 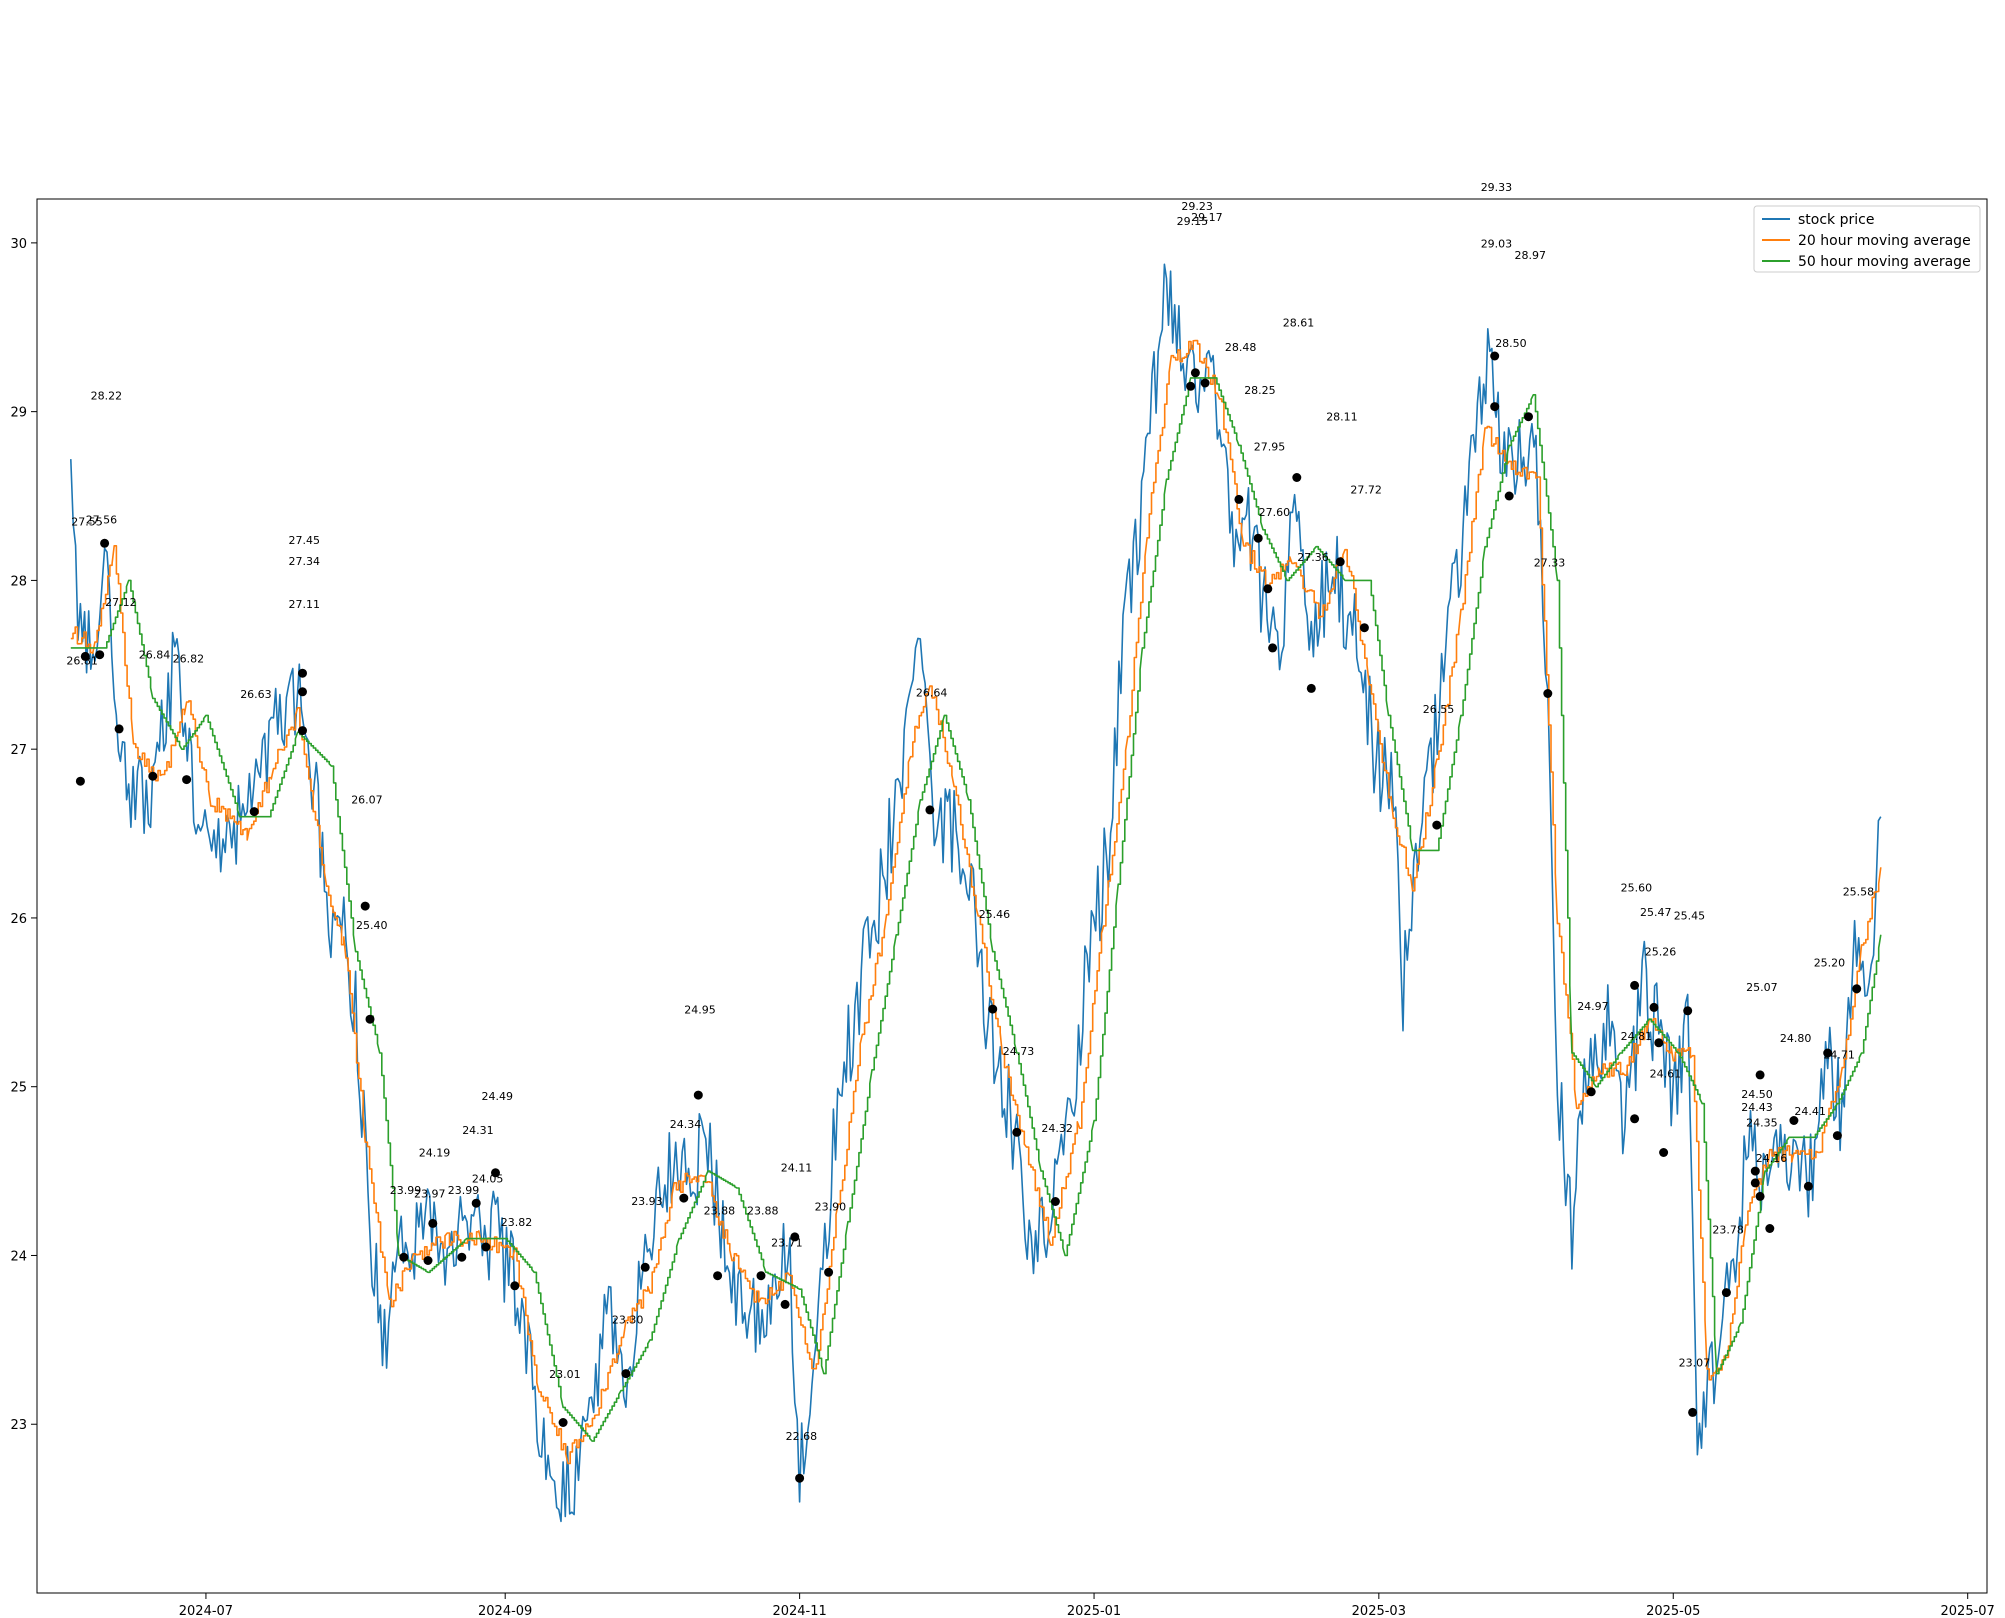 What do you see at coordinates (1661, 951) in the screenshot?
I see `price-label: 25.26` at bounding box center [1661, 951].